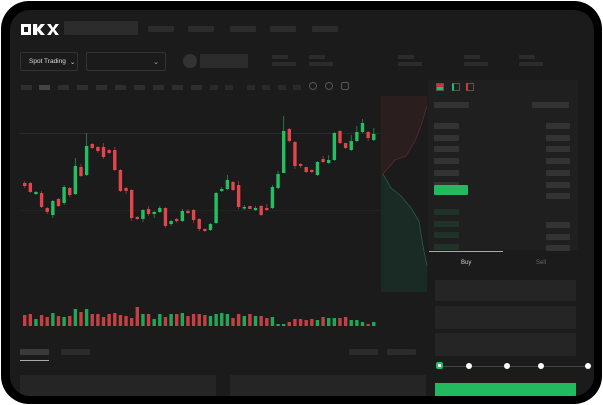 Image resolution: width=603 pixels, height=405 pixels. I want to click on price-input, so click(505, 290).